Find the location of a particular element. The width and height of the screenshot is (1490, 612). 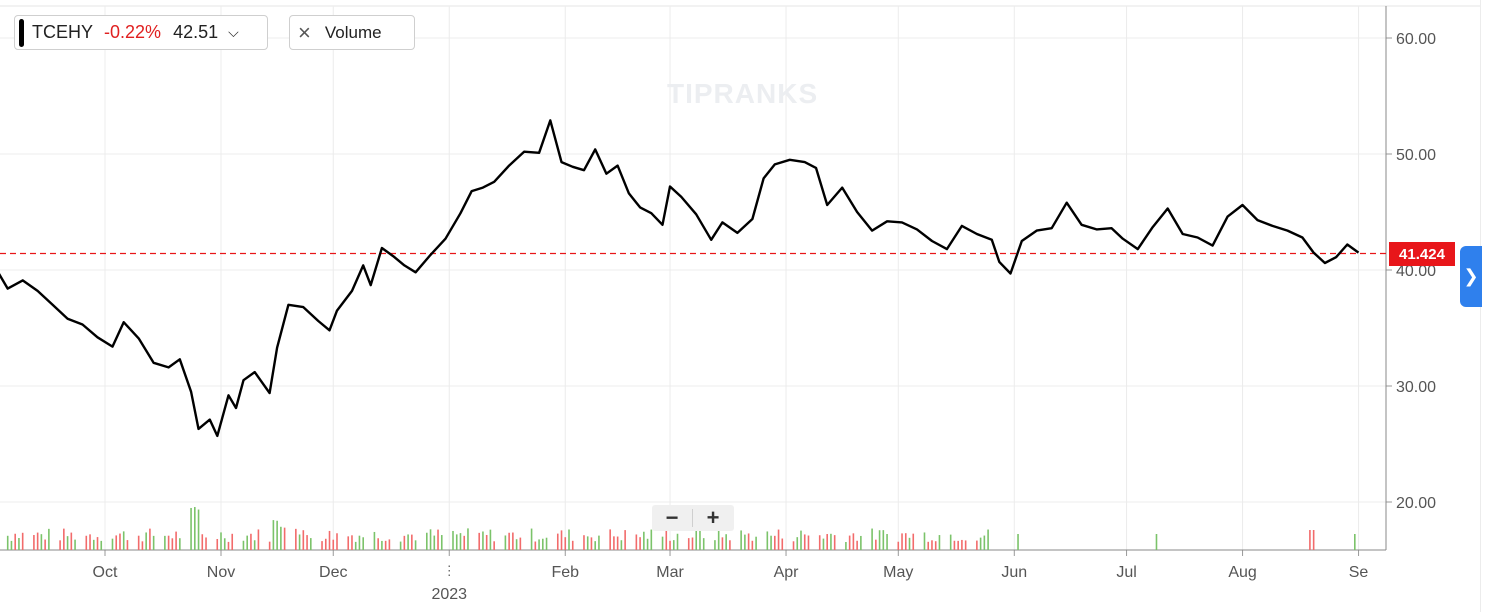

x-tick-label: Feb is located at coordinates (565, 572).